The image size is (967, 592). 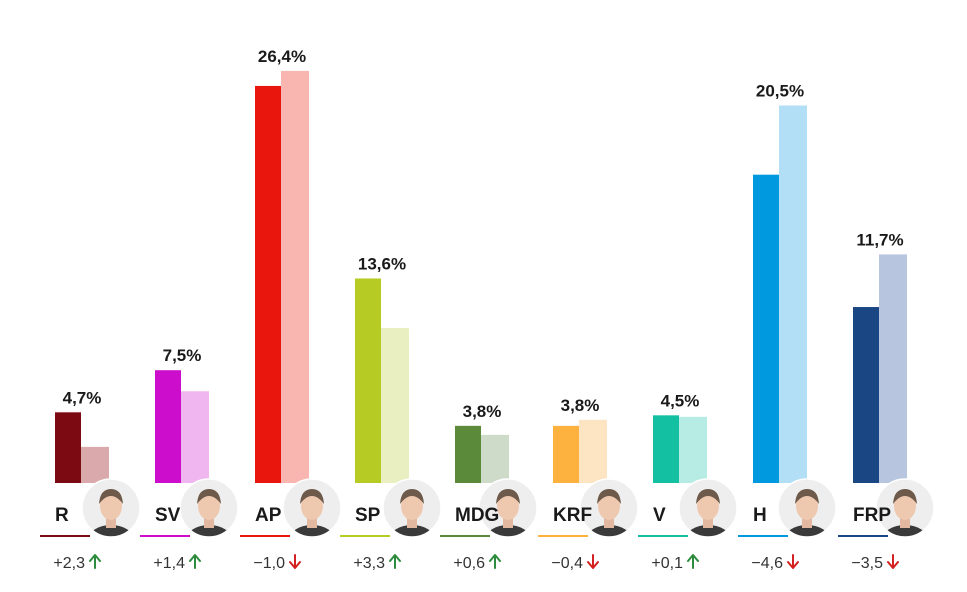 I want to click on bar-previous-r, so click(x=95, y=464).